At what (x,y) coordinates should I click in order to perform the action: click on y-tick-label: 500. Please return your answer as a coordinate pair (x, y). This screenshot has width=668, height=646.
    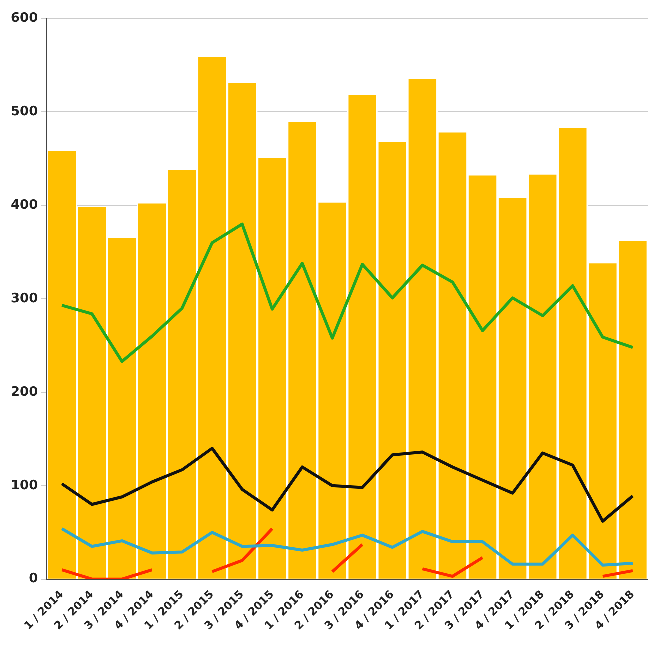
    Looking at the image, I should click on (24, 112).